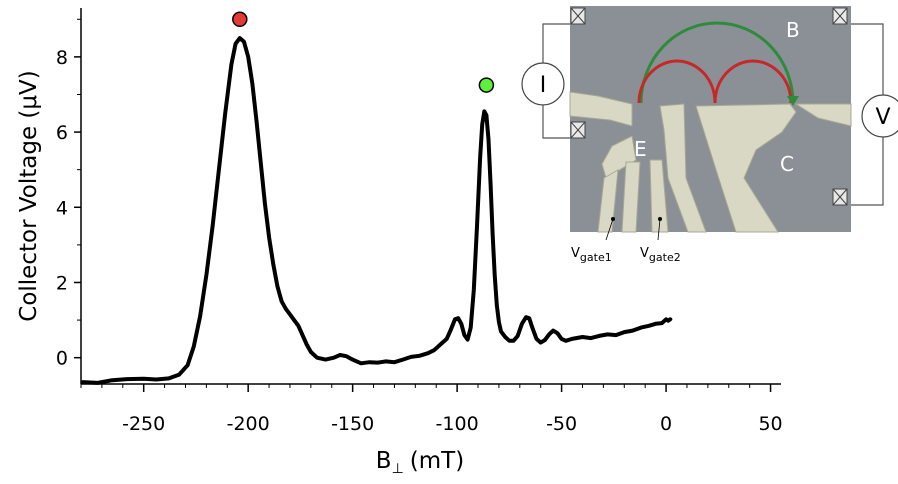  Describe the element at coordinates (62, 283) in the screenshot. I see `y-tick-label: 2` at that location.